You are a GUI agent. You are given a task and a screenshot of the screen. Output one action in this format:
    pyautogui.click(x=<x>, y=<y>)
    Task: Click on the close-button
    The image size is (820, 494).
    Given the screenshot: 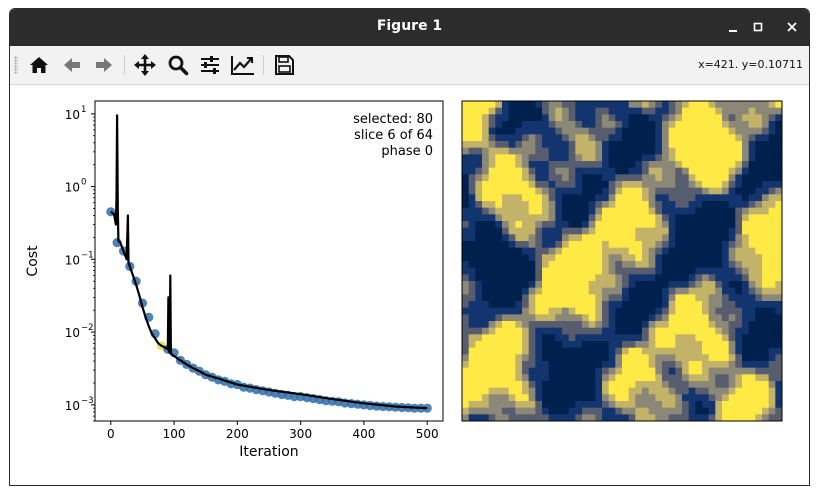 What is the action you would take?
    pyautogui.click(x=792, y=27)
    